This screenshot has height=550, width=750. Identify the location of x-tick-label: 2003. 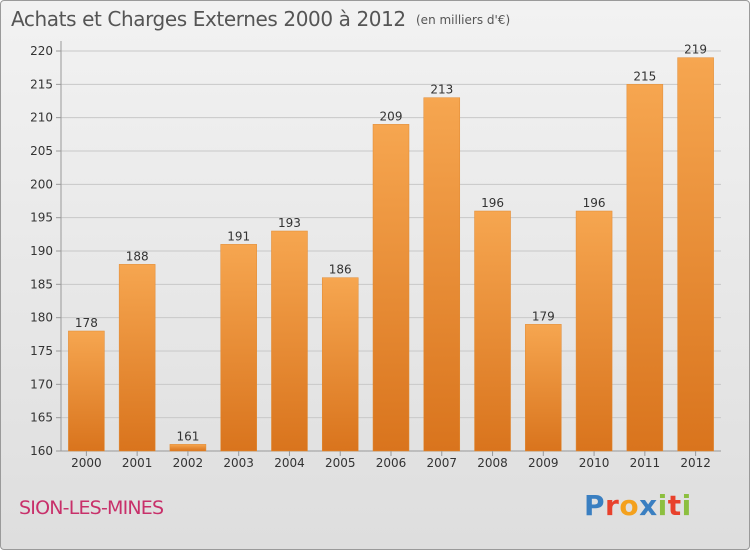
(238, 463).